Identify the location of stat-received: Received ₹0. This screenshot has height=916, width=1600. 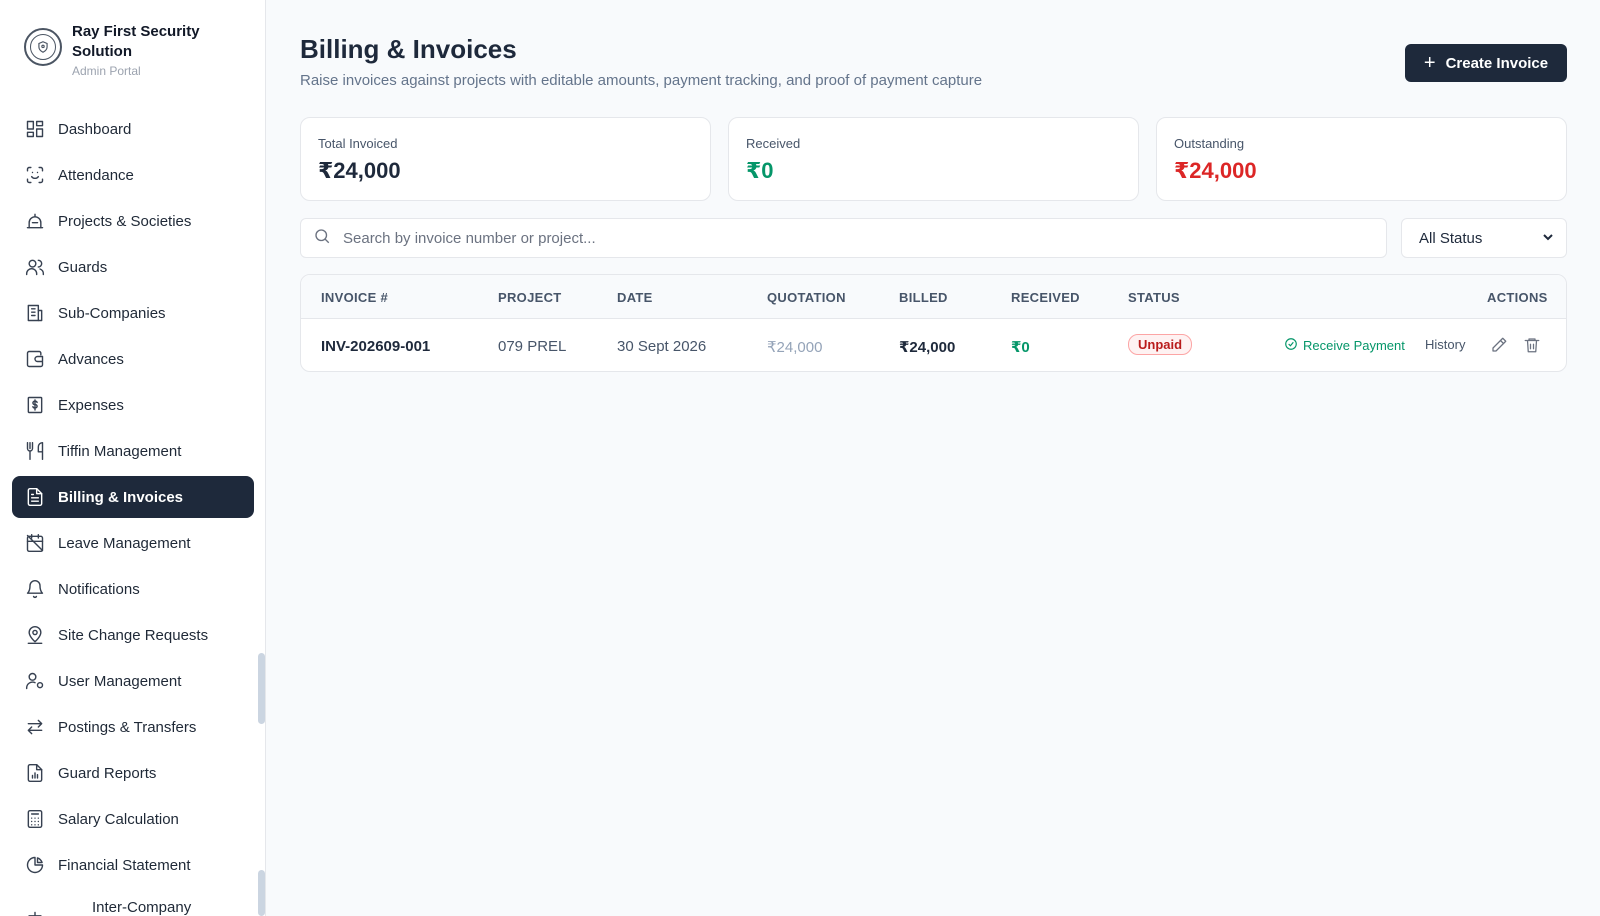
(933, 159).